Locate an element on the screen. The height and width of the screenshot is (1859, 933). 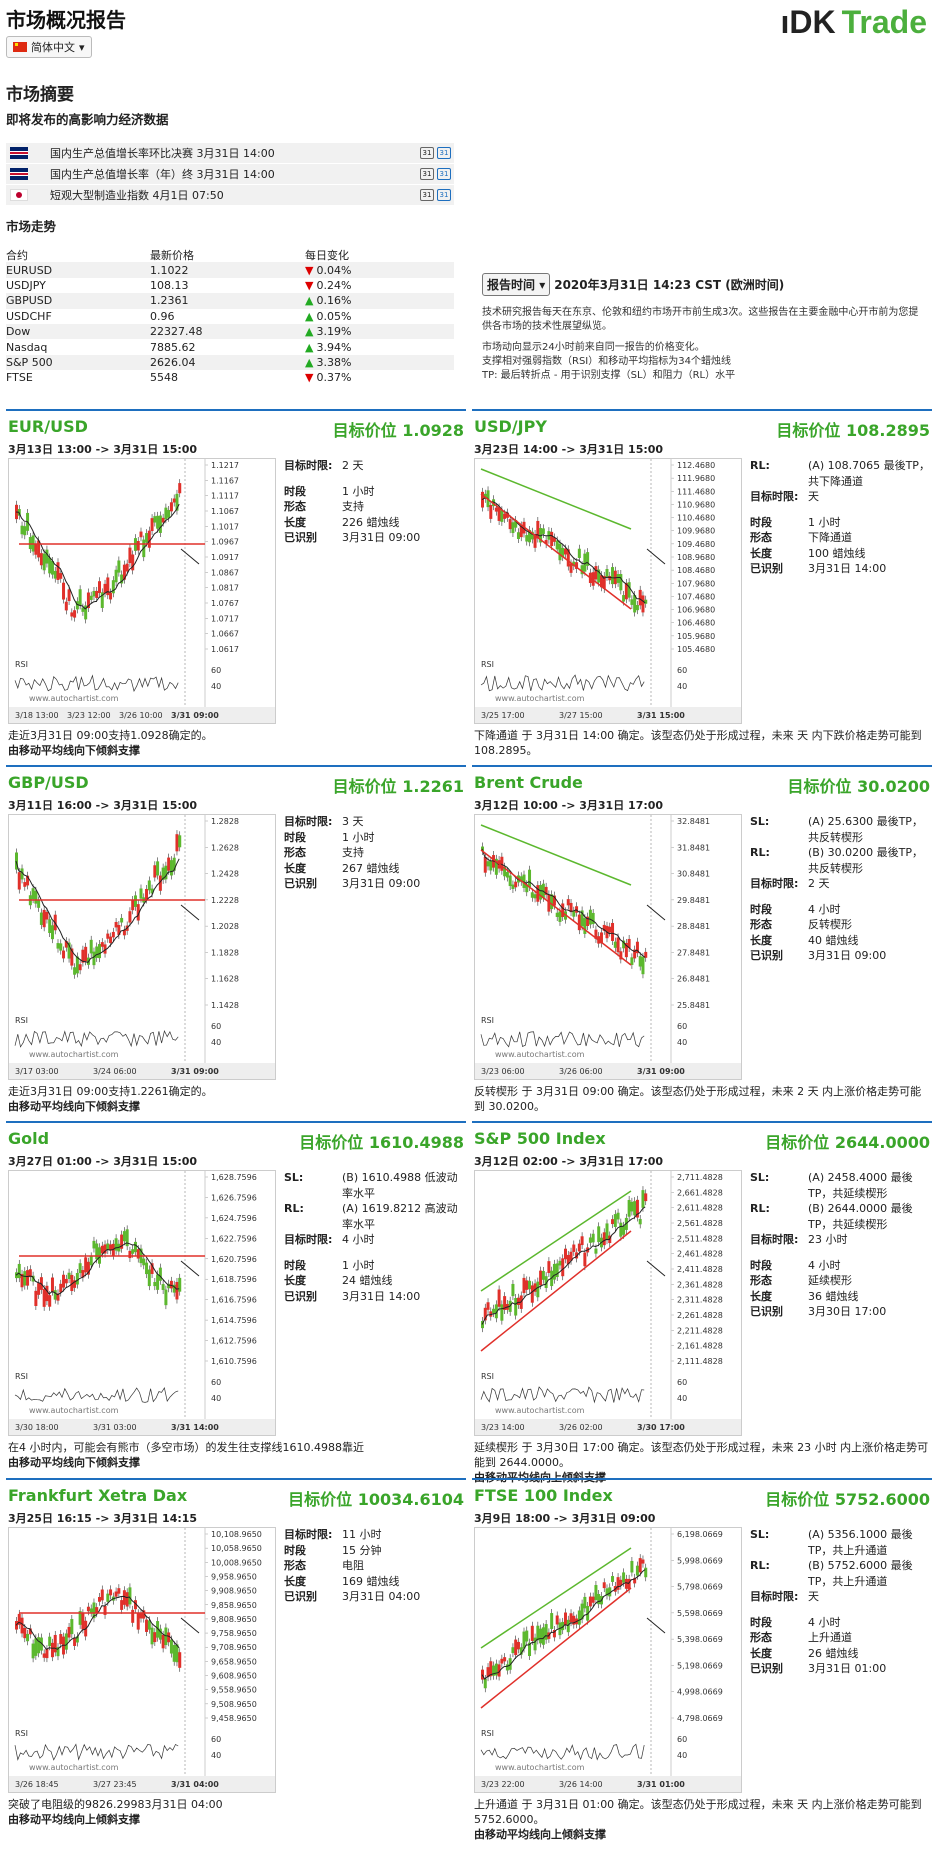
info-row: 已识别 3月31日 04:00 is located at coordinates (374, 1597).